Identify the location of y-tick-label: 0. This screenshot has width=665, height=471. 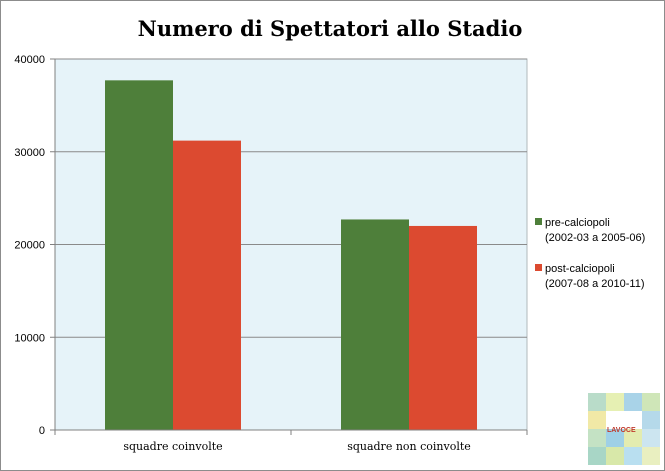
(42, 431).